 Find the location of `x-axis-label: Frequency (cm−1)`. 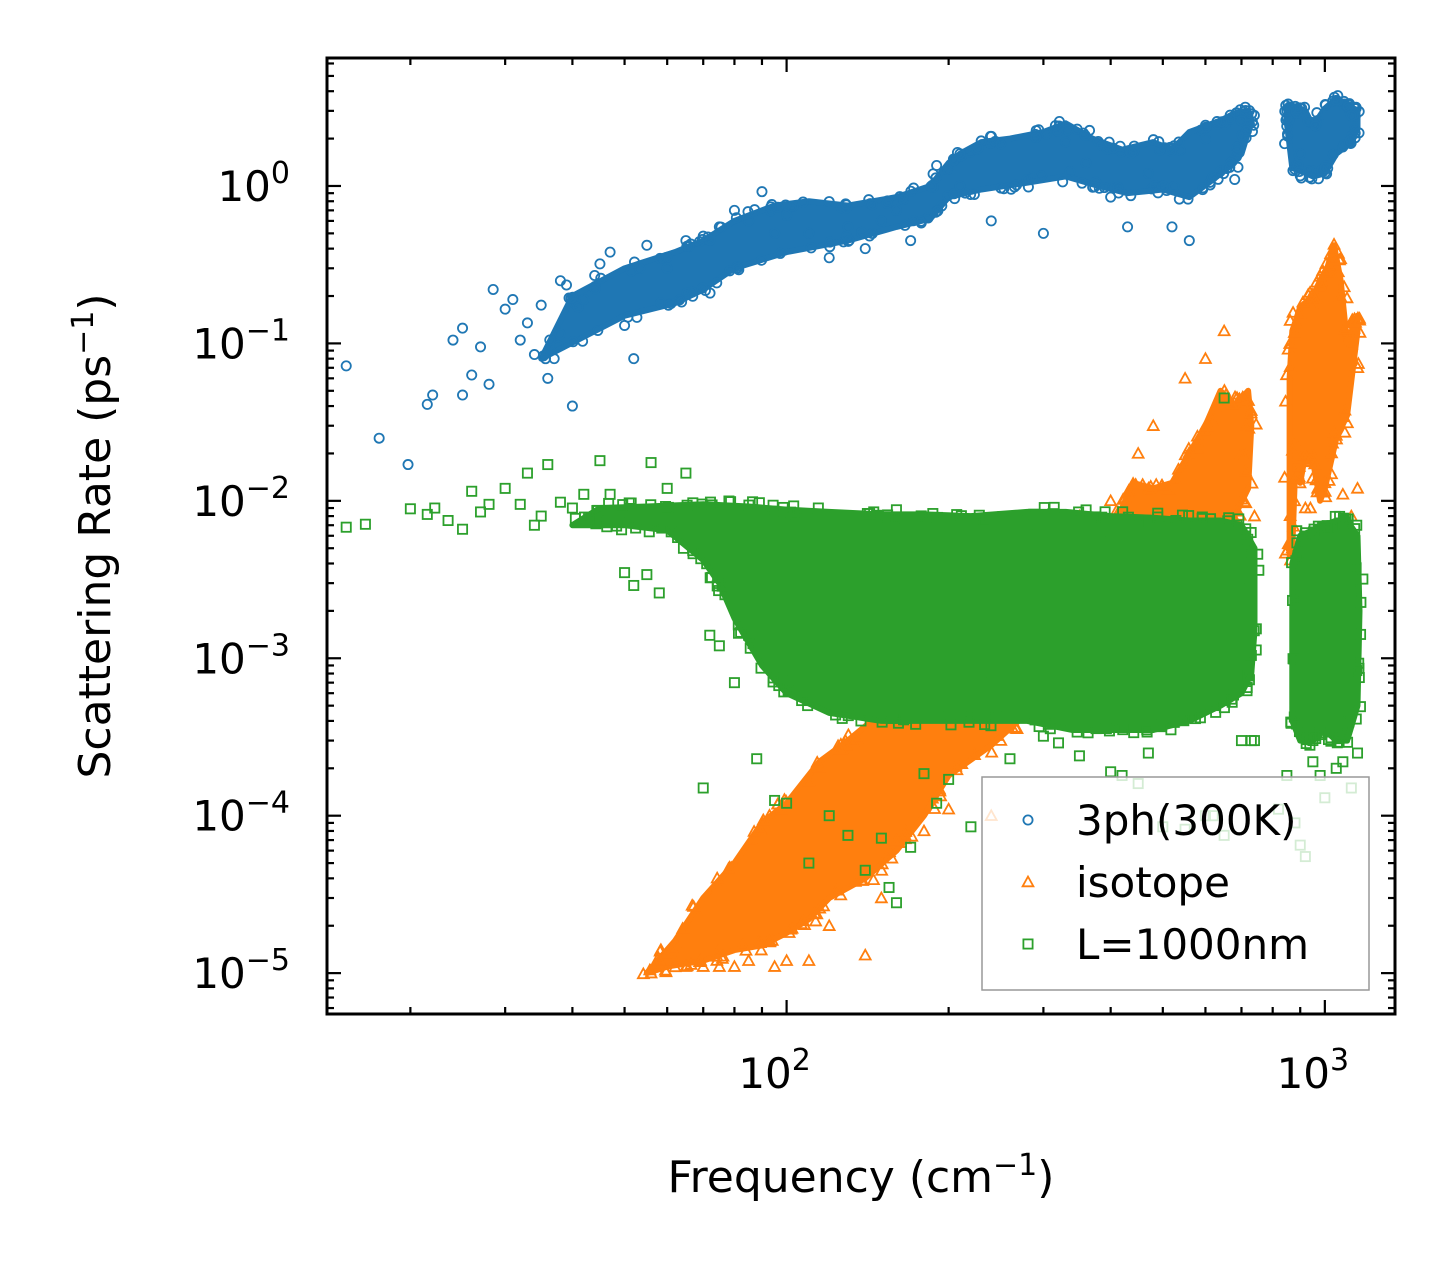

x-axis-label: Frequency (cm−1) is located at coordinates (861, 1176).